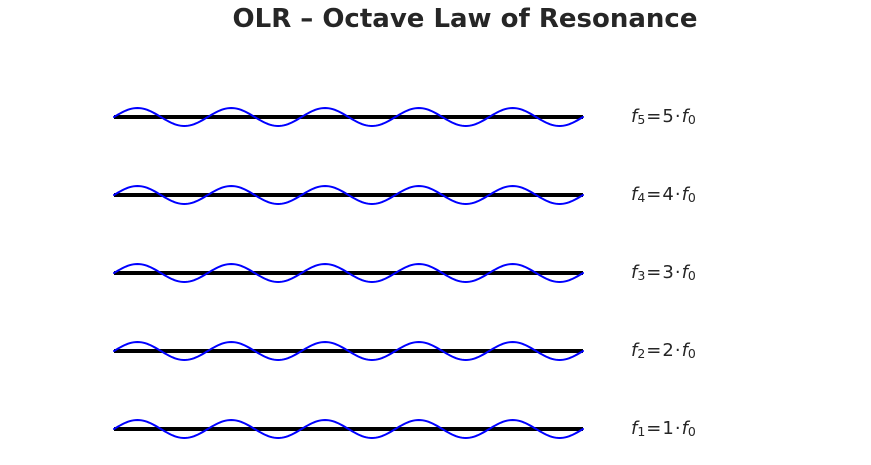 The width and height of the screenshot is (871, 465). What do you see at coordinates (663, 350) in the screenshot?
I see `harmonic-label-f2: f2=2·f0` at bounding box center [663, 350].